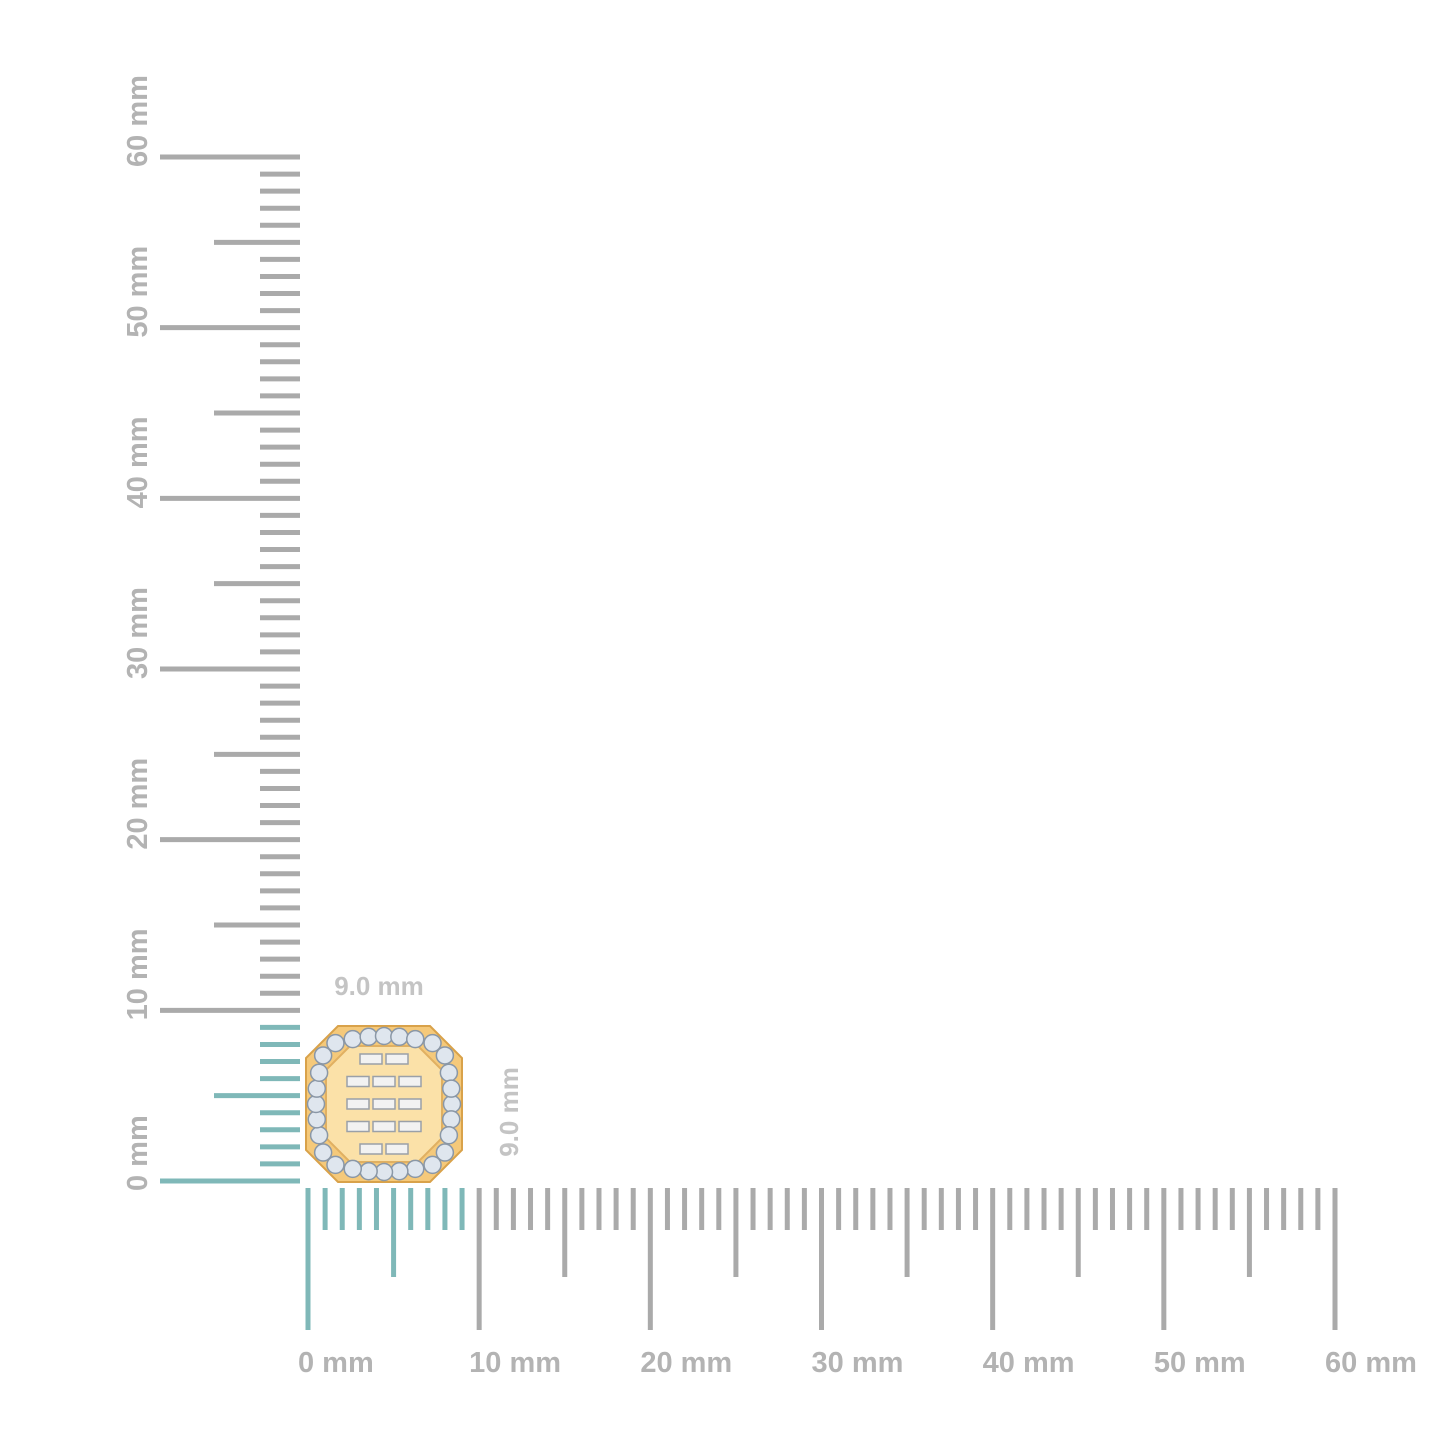  I want to click on y-label: 40 mm, so click(138, 462).